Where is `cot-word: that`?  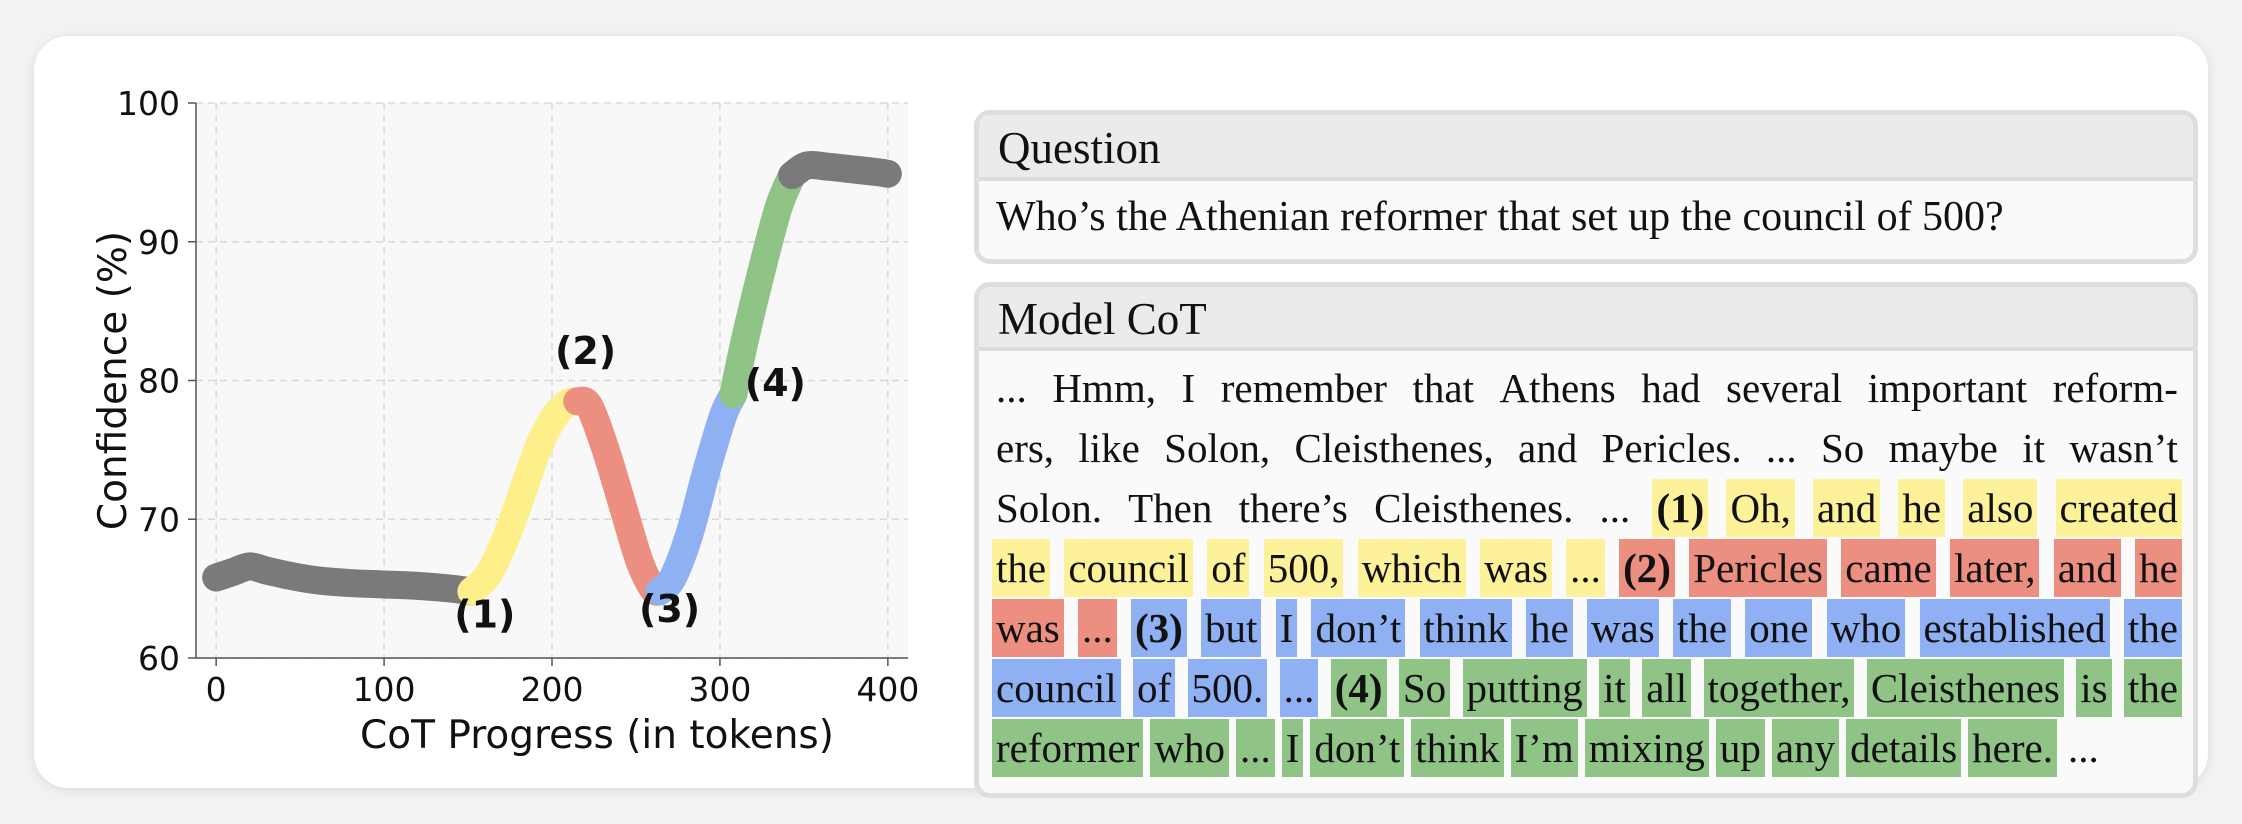
cot-word: that is located at coordinates (1443, 388).